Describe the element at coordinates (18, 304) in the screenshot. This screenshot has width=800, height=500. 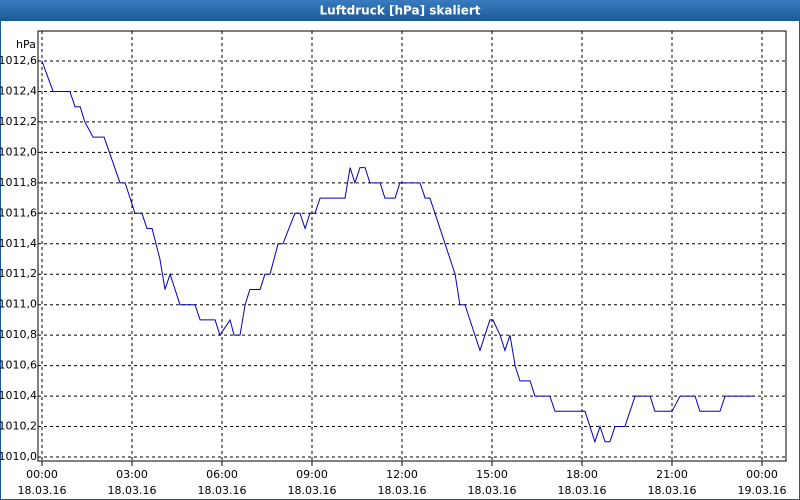
I see `y-tick-label: 1011,0` at that location.